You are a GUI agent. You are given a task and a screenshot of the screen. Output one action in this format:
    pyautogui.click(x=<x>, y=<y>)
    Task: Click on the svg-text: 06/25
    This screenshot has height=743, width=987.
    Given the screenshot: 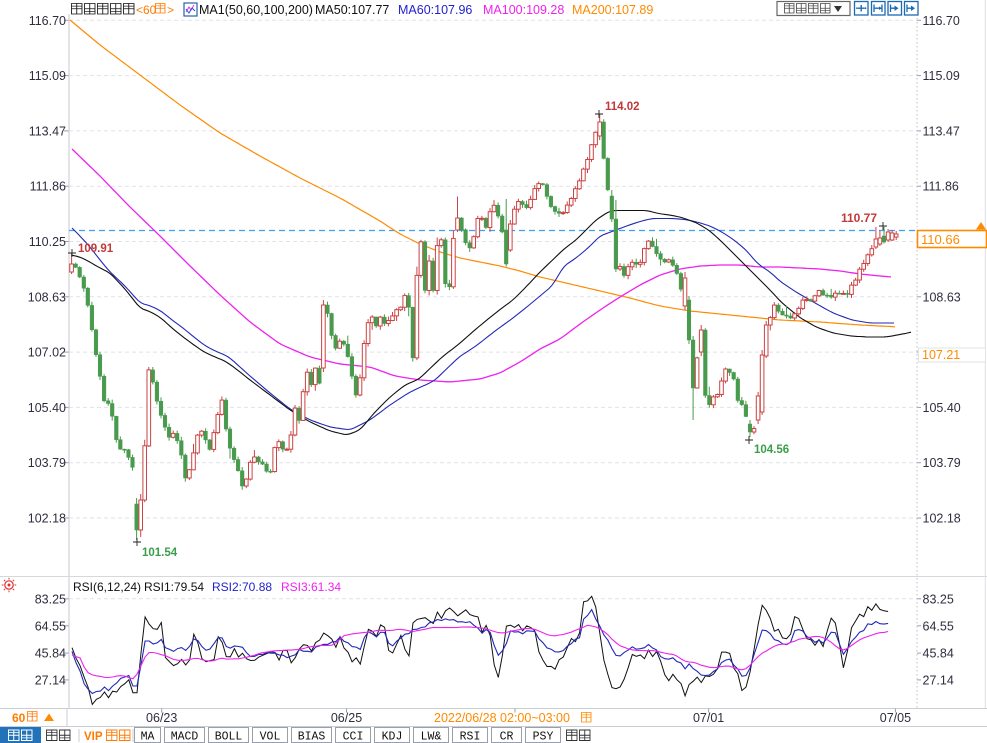 What is the action you would take?
    pyautogui.click(x=346, y=718)
    